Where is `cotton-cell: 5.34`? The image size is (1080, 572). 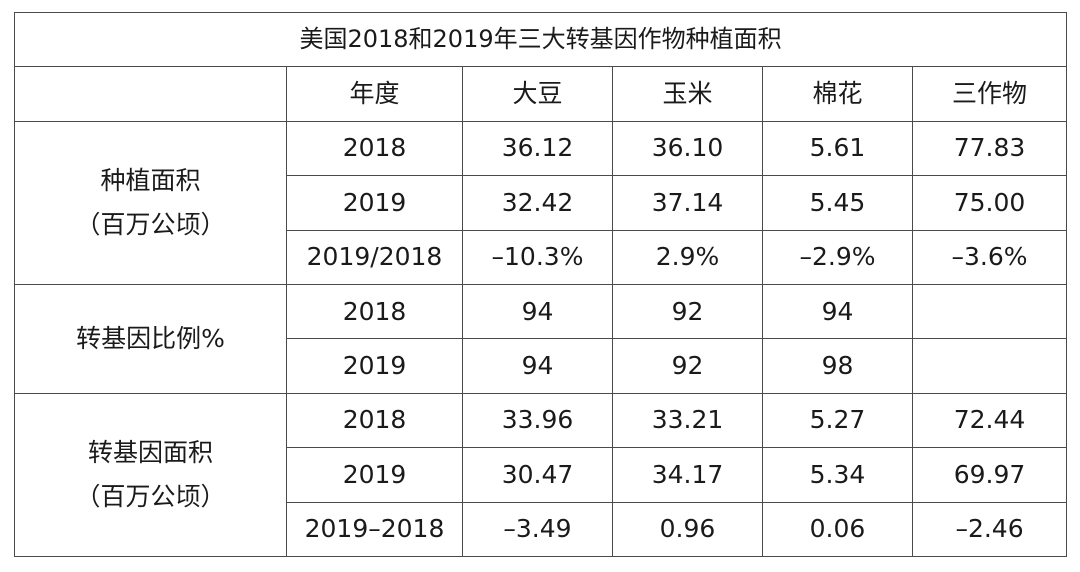 cotton-cell: 5.34 is located at coordinates (837, 475).